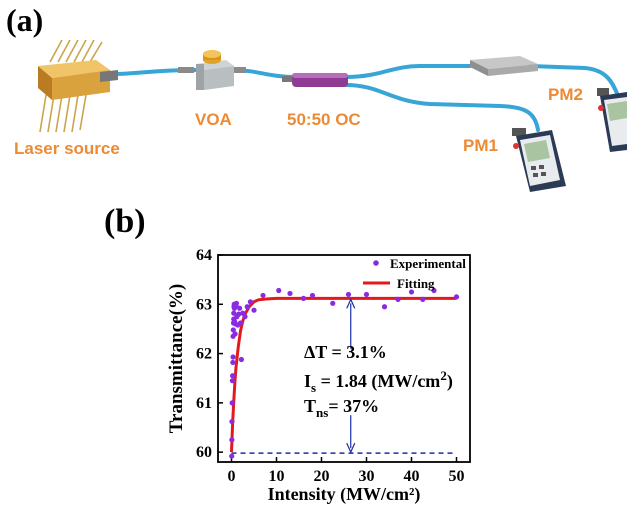 The width and height of the screenshot is (627, 510). I want to click on coupler-device, so click(315, 80).